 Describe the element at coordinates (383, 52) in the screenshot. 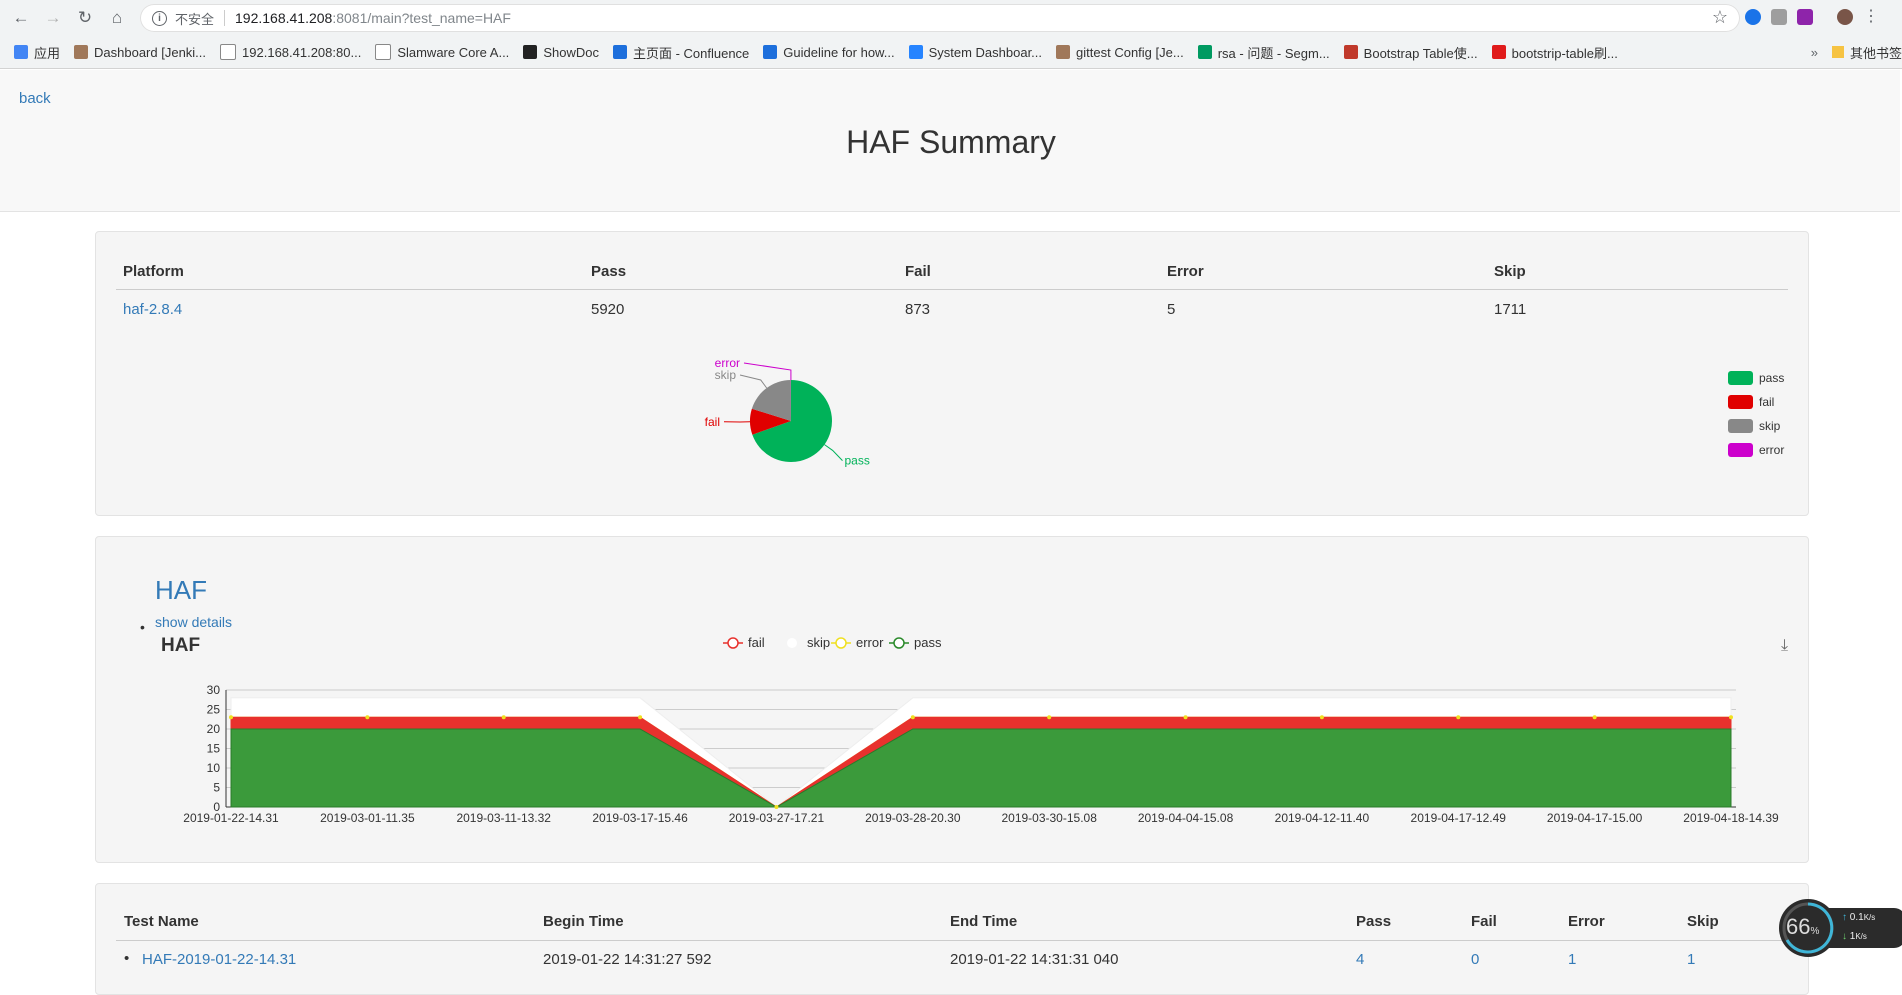

I see `page-icon` at that location.